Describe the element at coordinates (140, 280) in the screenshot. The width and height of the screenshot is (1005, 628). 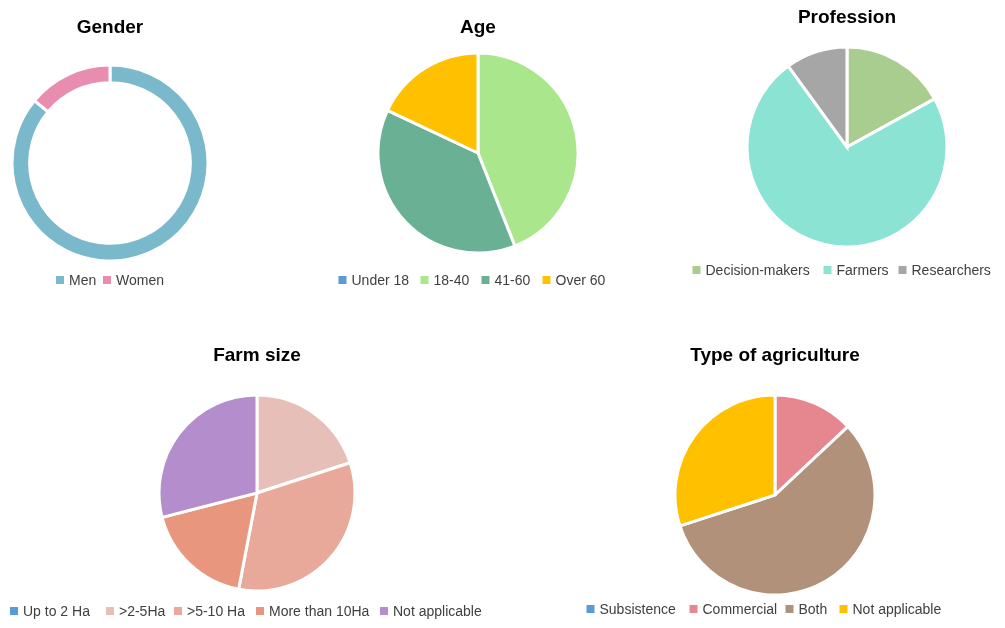
I see `legend-label: Women` at that location.